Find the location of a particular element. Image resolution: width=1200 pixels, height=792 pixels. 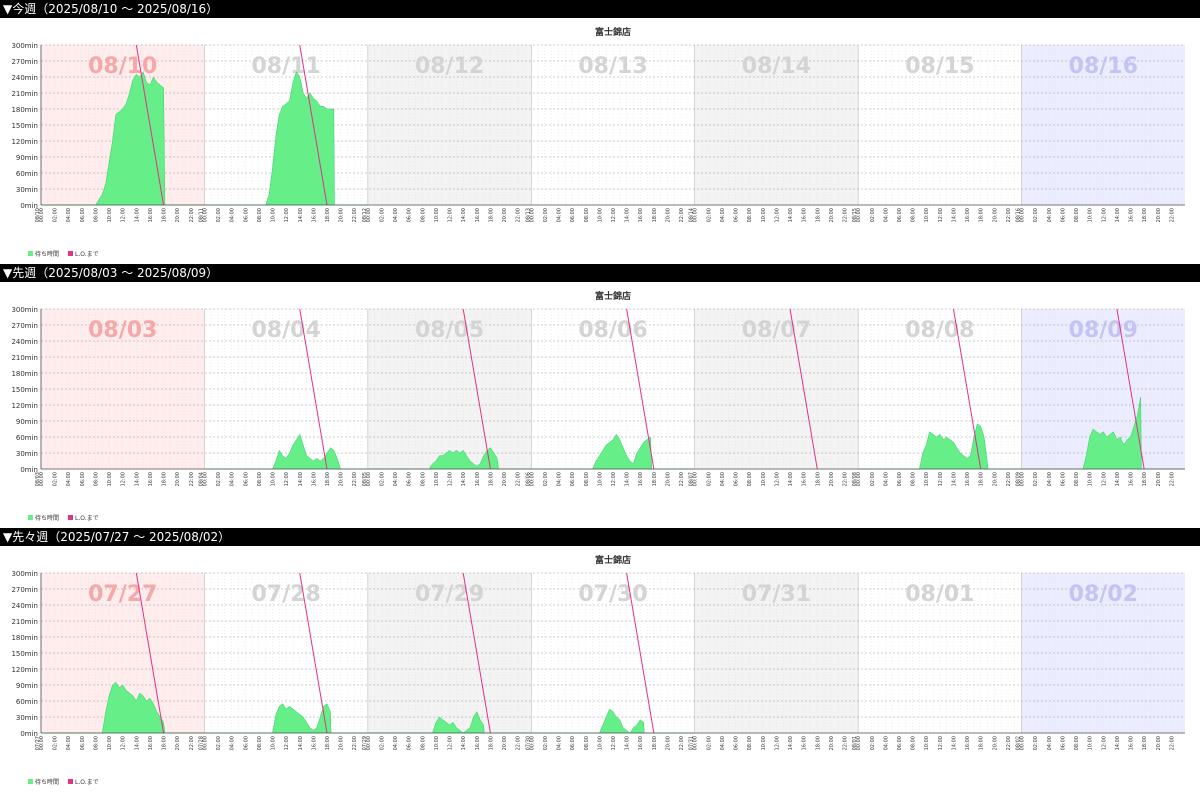

day-label: 08/01 is located at coordinates (939, 594).